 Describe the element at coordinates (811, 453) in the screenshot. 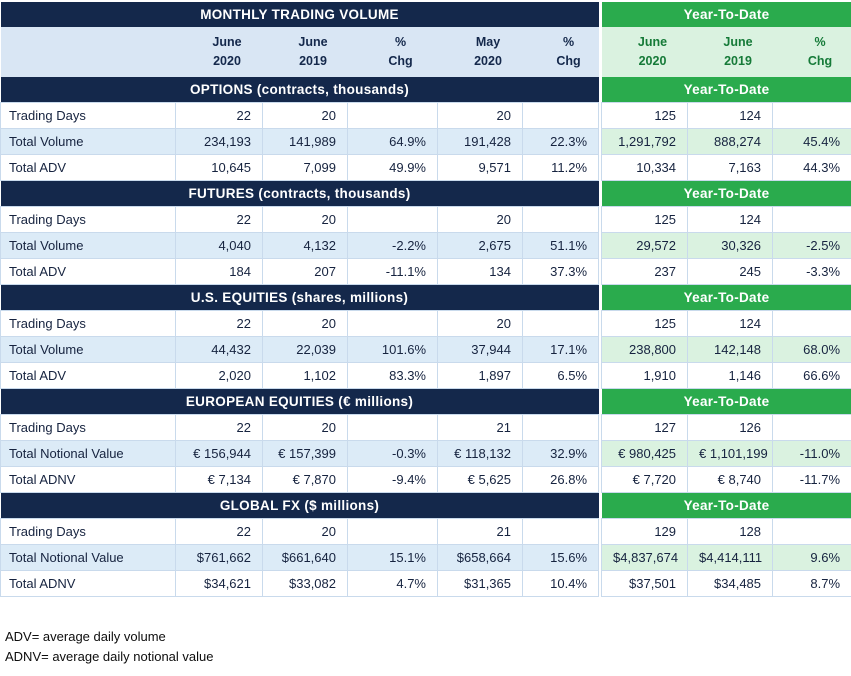

I see `ytd-value-cell: -11.0%` at that location.